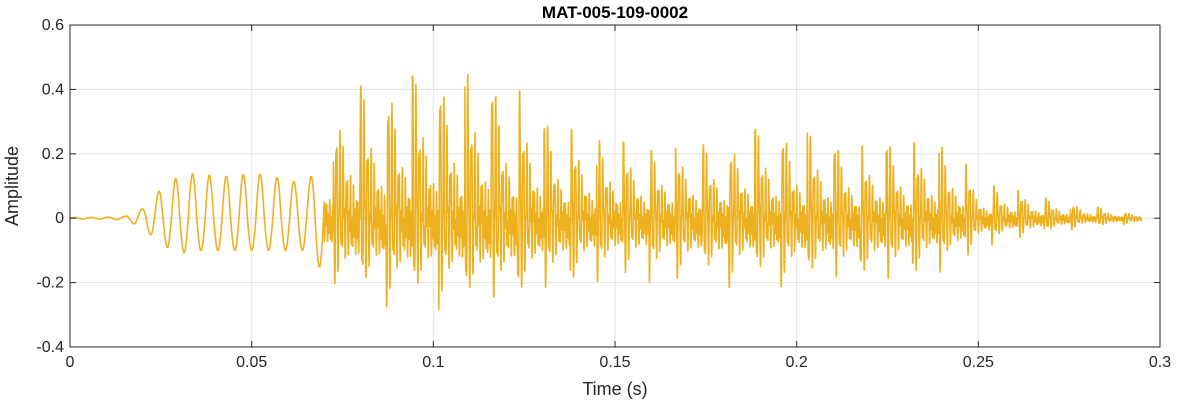 Image resolution: width=1177 pixels, height=404 pixels. I want to click on y-tick-label: 0.4, so click(53, 89).